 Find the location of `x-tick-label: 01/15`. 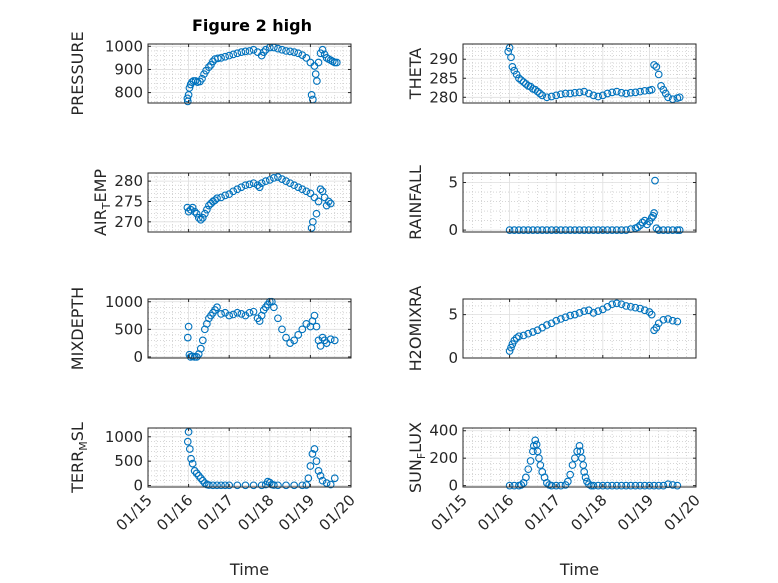

x-tick-label: 01/15 is located at coordinates (449, 512).